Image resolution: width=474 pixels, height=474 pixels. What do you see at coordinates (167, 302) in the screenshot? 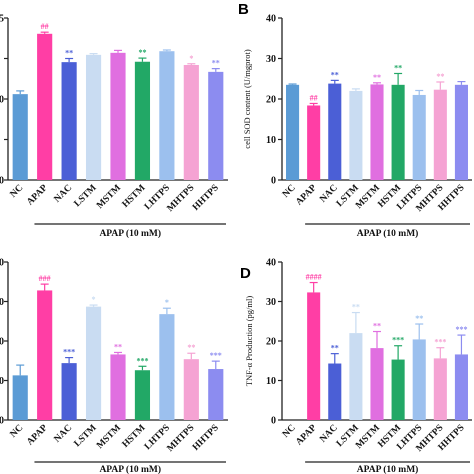
I see `significance-label-2-LHTPS: *` at bounding box center [167, 302].